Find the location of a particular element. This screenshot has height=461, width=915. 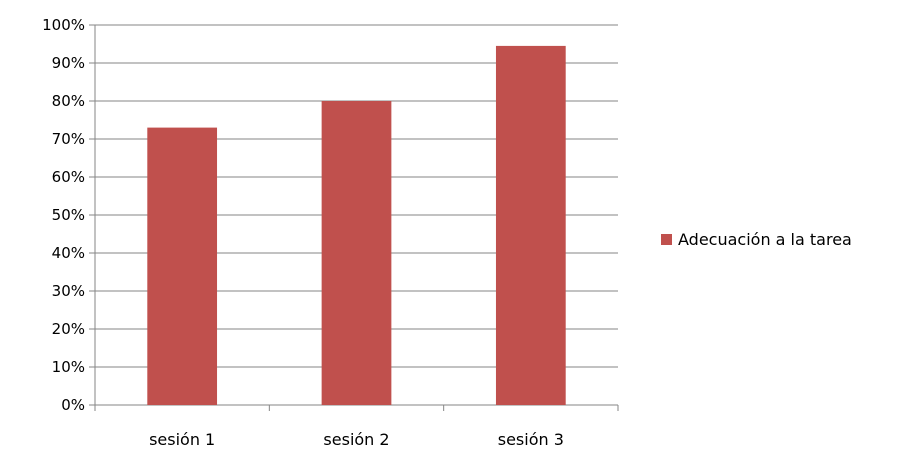

y-tick-label: 0% is located at coordinates (73, 405).